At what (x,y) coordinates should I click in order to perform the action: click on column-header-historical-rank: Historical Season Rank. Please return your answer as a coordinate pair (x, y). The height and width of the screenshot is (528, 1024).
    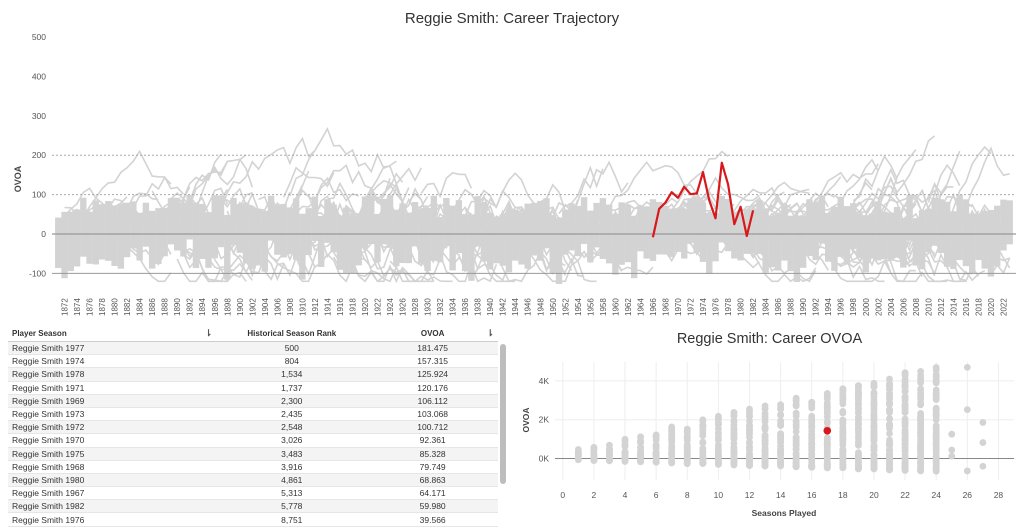
    Looking at the image, I should click on (292, 333).